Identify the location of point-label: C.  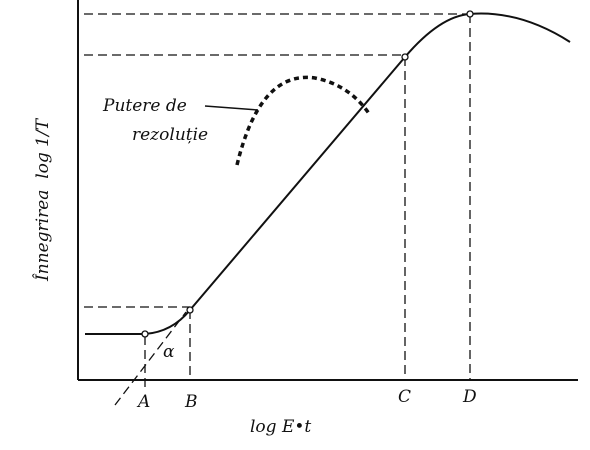
(404, 397).